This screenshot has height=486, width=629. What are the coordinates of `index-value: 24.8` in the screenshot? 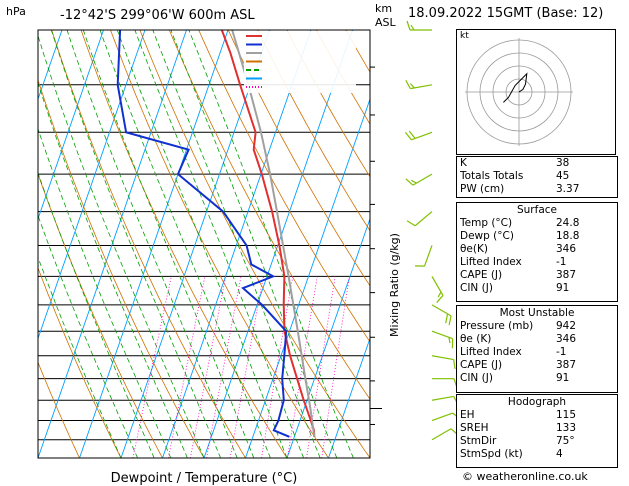 It's located at (568, 223).